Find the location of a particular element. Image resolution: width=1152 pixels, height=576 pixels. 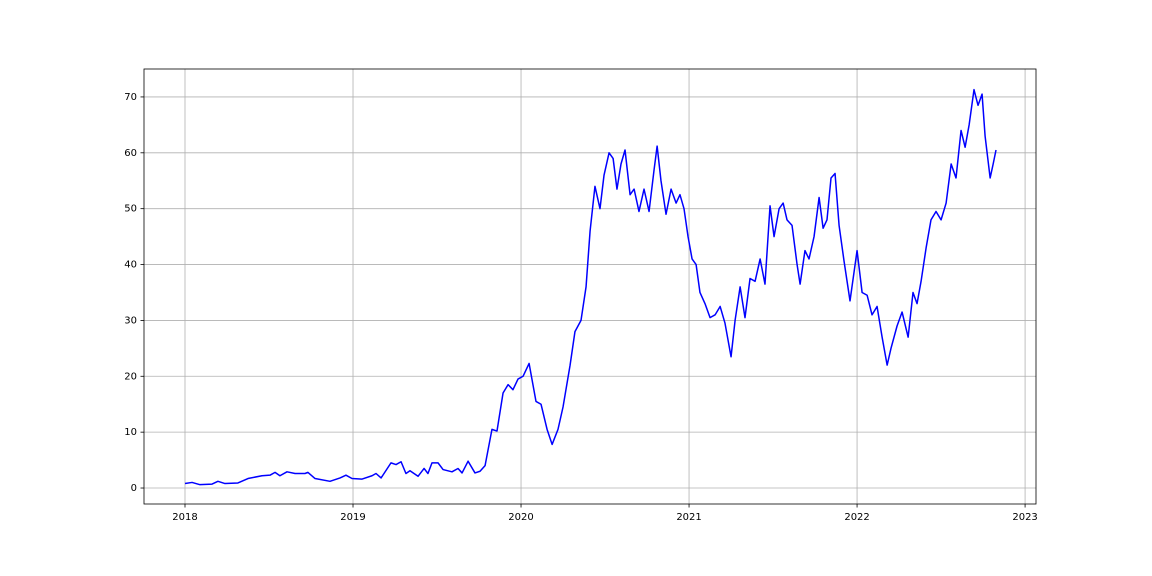

x-tick-label: 2022 is located at coordinates (856, 517).